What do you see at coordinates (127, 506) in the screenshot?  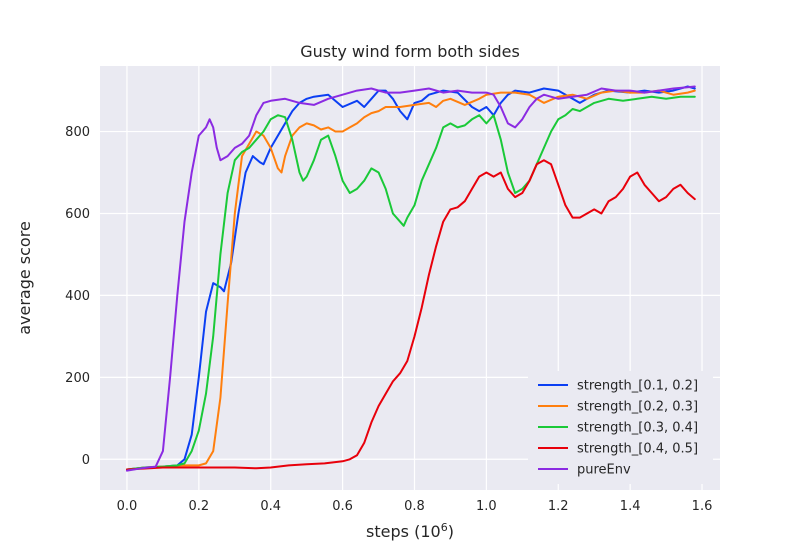 I see `x-tick-label: 0.0` at bounding box center [127, 506].